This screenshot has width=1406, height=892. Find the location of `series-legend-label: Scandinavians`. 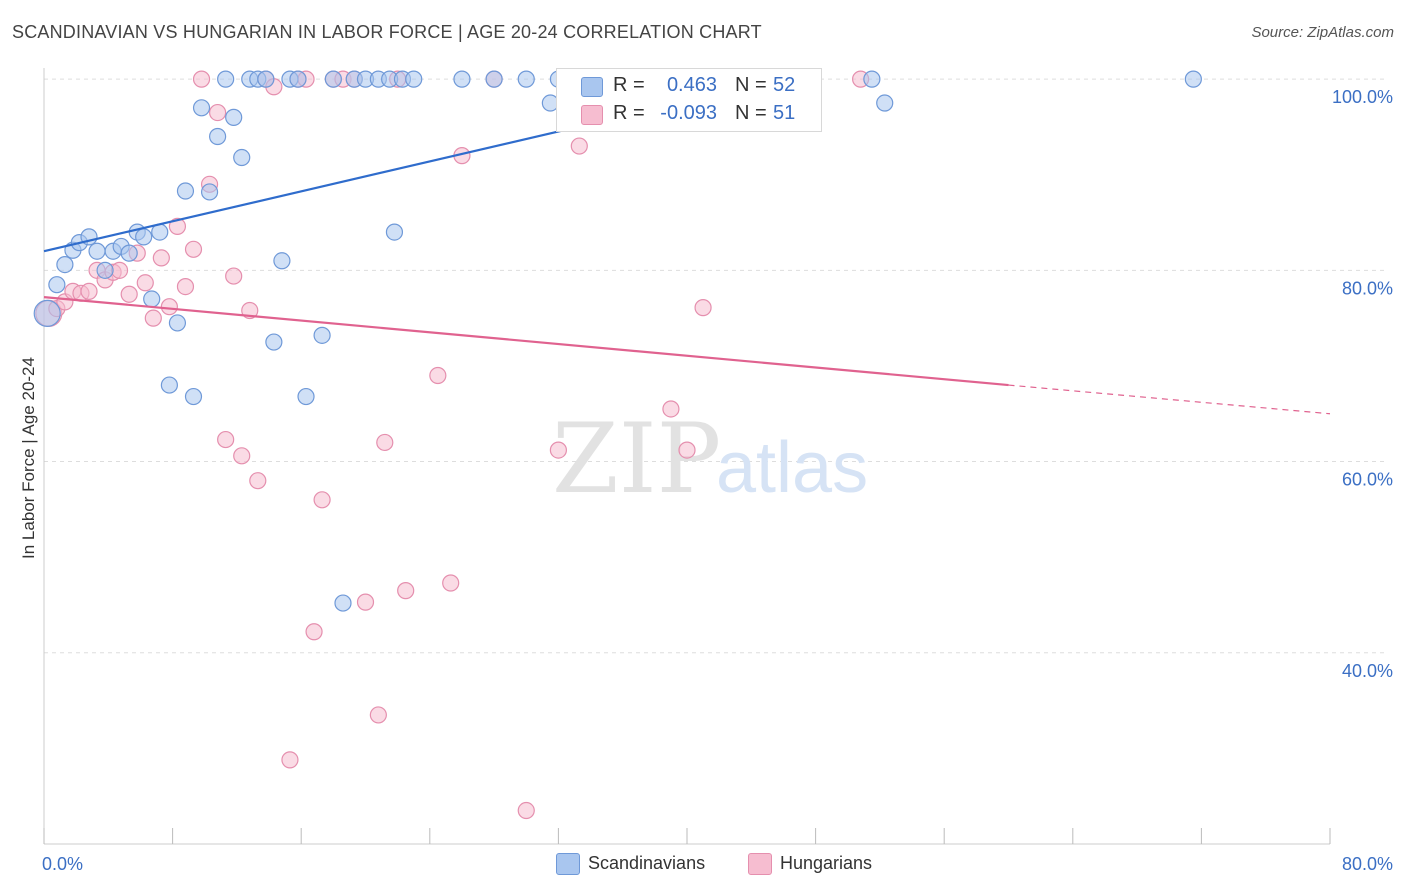

series-legend-label: Scandinavians is located at coordinates (647, 863).